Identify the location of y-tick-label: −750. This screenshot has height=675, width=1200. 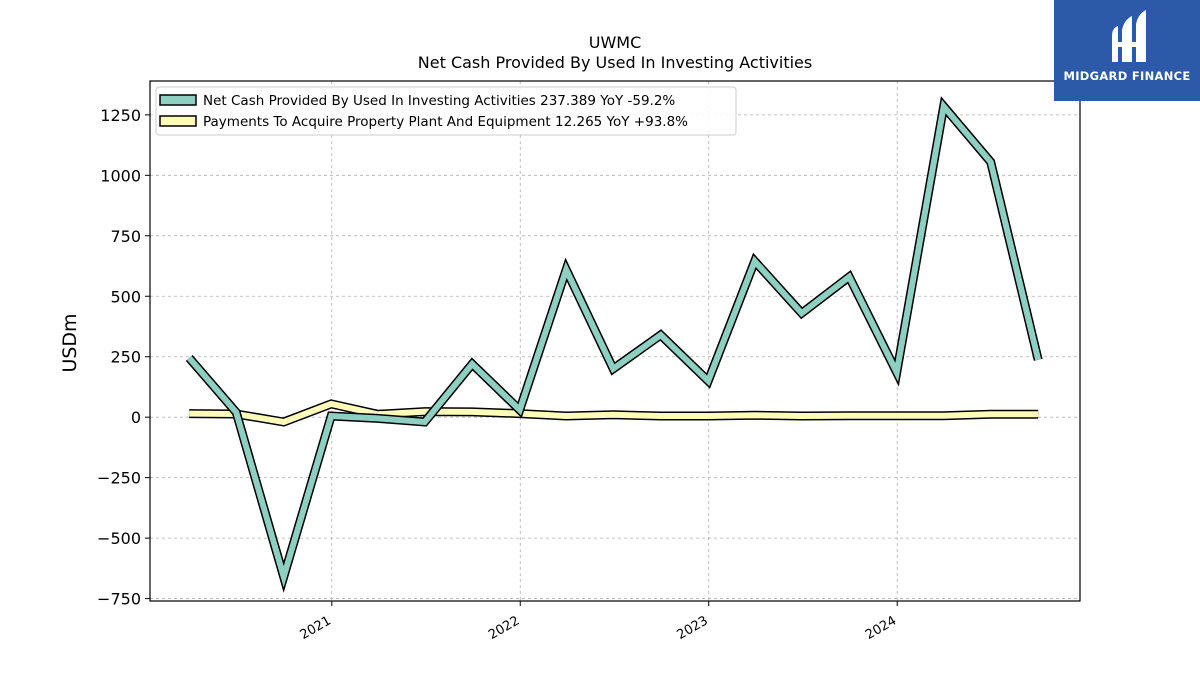
(119, 599).